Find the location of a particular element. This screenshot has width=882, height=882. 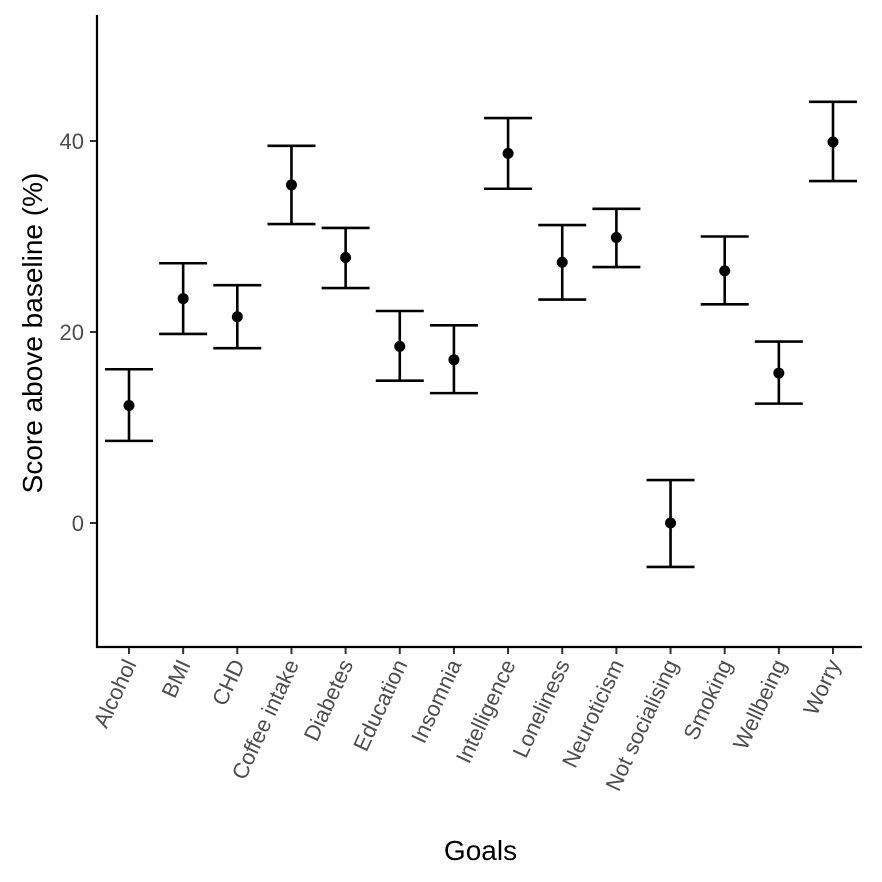

x-tick-label: Wellbeing is located at coordinates (759, 705).